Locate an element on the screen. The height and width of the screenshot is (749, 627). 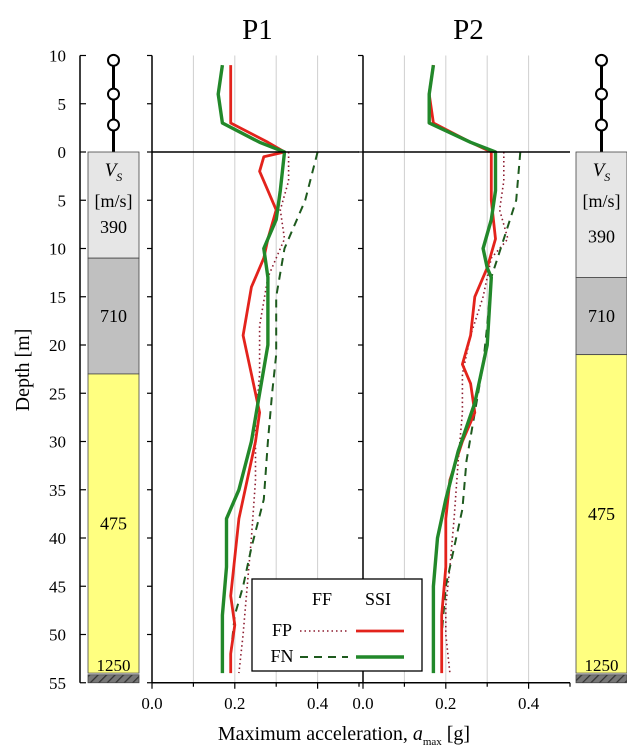
y-tick-label: 20 is located at coordinates (57, 345).